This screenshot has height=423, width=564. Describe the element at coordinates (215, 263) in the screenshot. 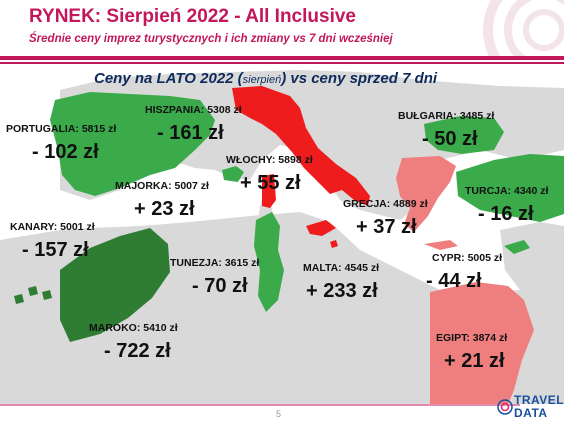

I see `label-tunezja: TUNEZJA: 3615 zł` at that location.